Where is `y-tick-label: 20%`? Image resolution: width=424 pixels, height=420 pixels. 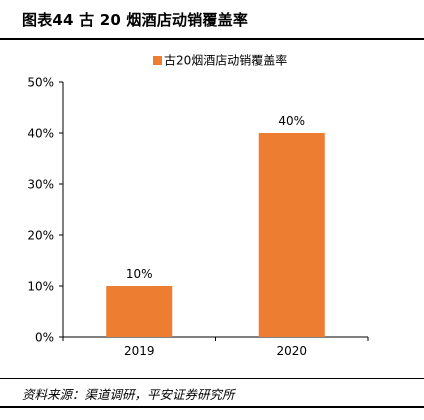 y-tick-label: 20% is located at coordinates (40, 236).